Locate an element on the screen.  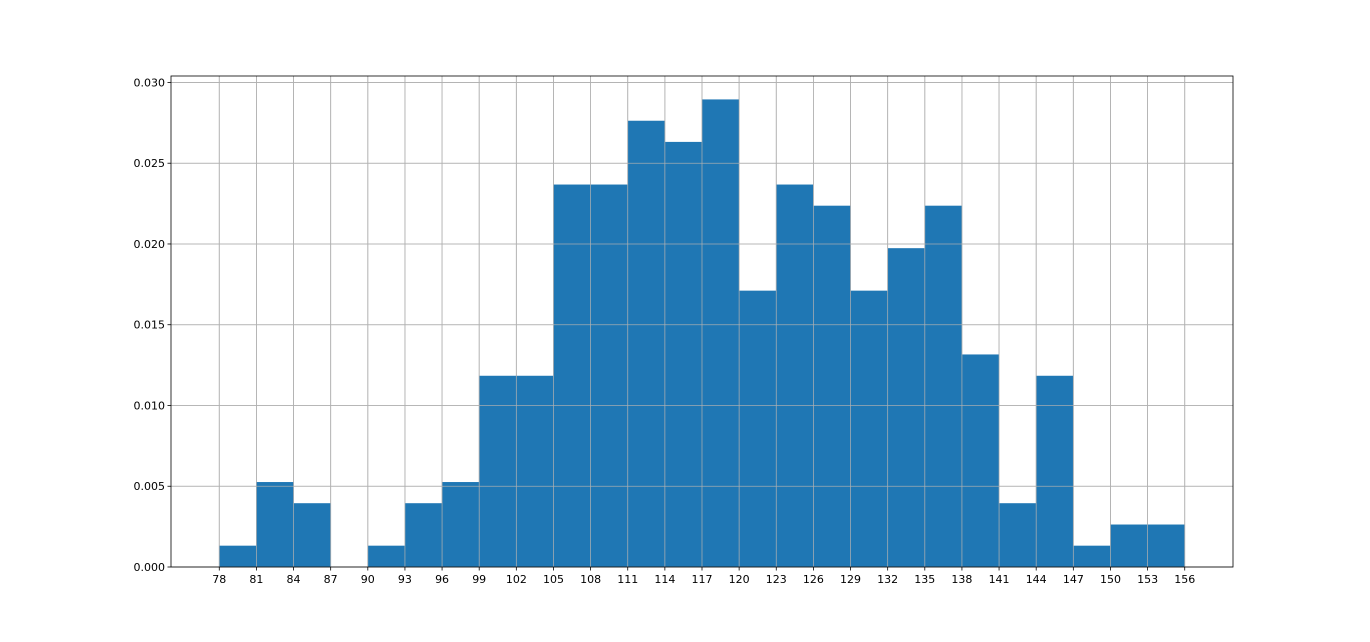
x-tick-label: 105 is located at coordinates (553, 579).